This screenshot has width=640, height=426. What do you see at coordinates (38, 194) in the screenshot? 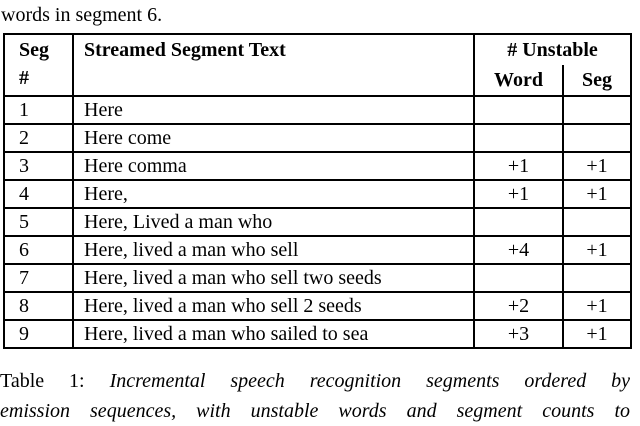
I see `cell-seg-number: 4` at bounding box center [38, 194].